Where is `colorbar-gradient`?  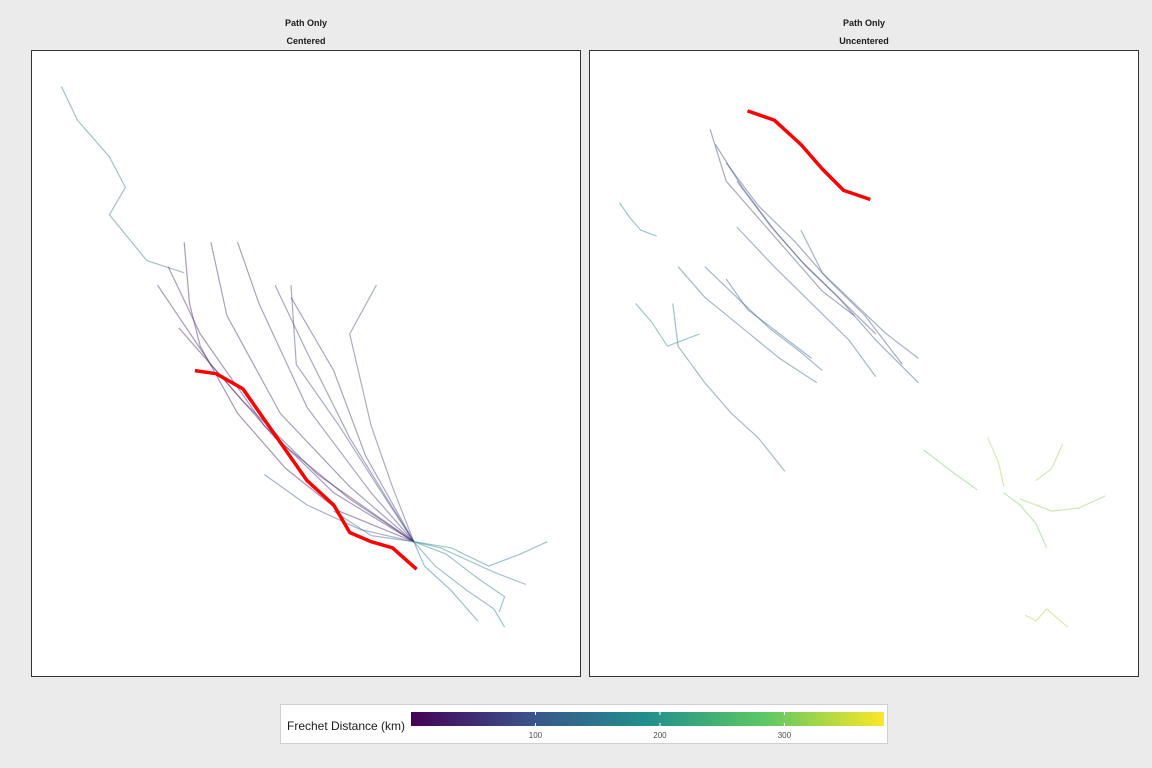 colorbar-gradient is located at coordinates (647, 719).